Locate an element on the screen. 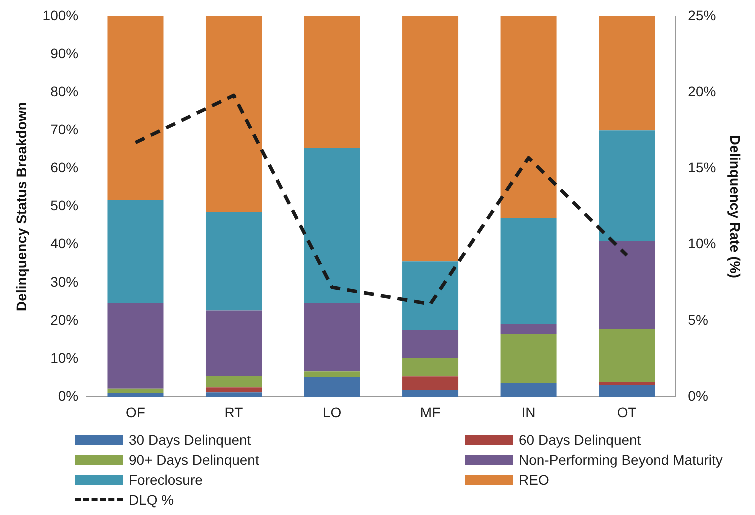 The height and width of the screenshot is (515, 755). x-tick-label: IN is located at coordinates (529, 412).